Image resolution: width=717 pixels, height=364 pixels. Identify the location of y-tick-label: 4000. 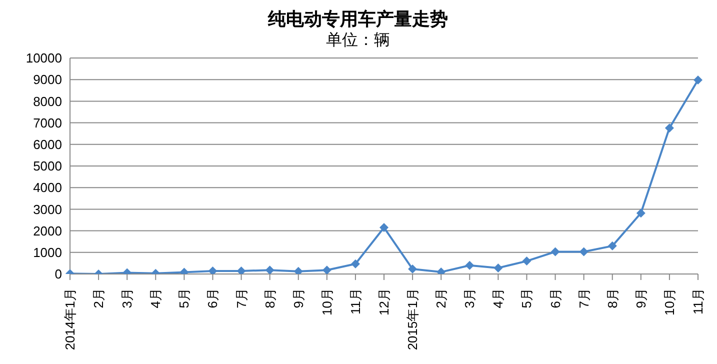
(47, 188).